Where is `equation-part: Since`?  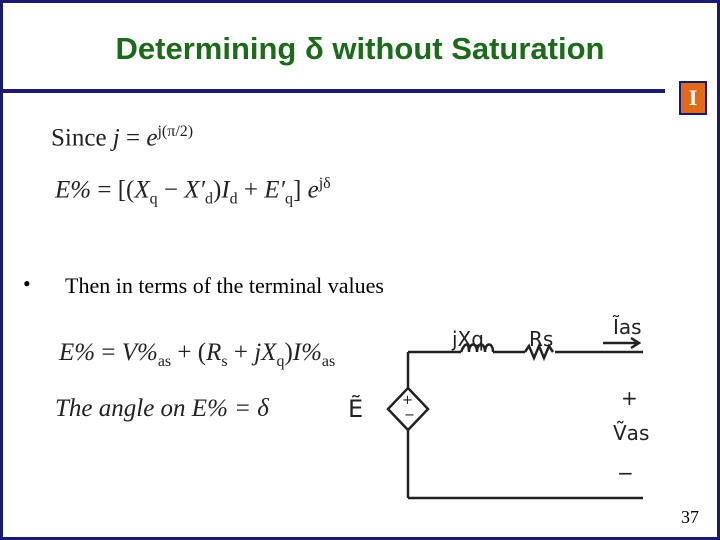
equation-part: Since is located at coordinates (82, 138).